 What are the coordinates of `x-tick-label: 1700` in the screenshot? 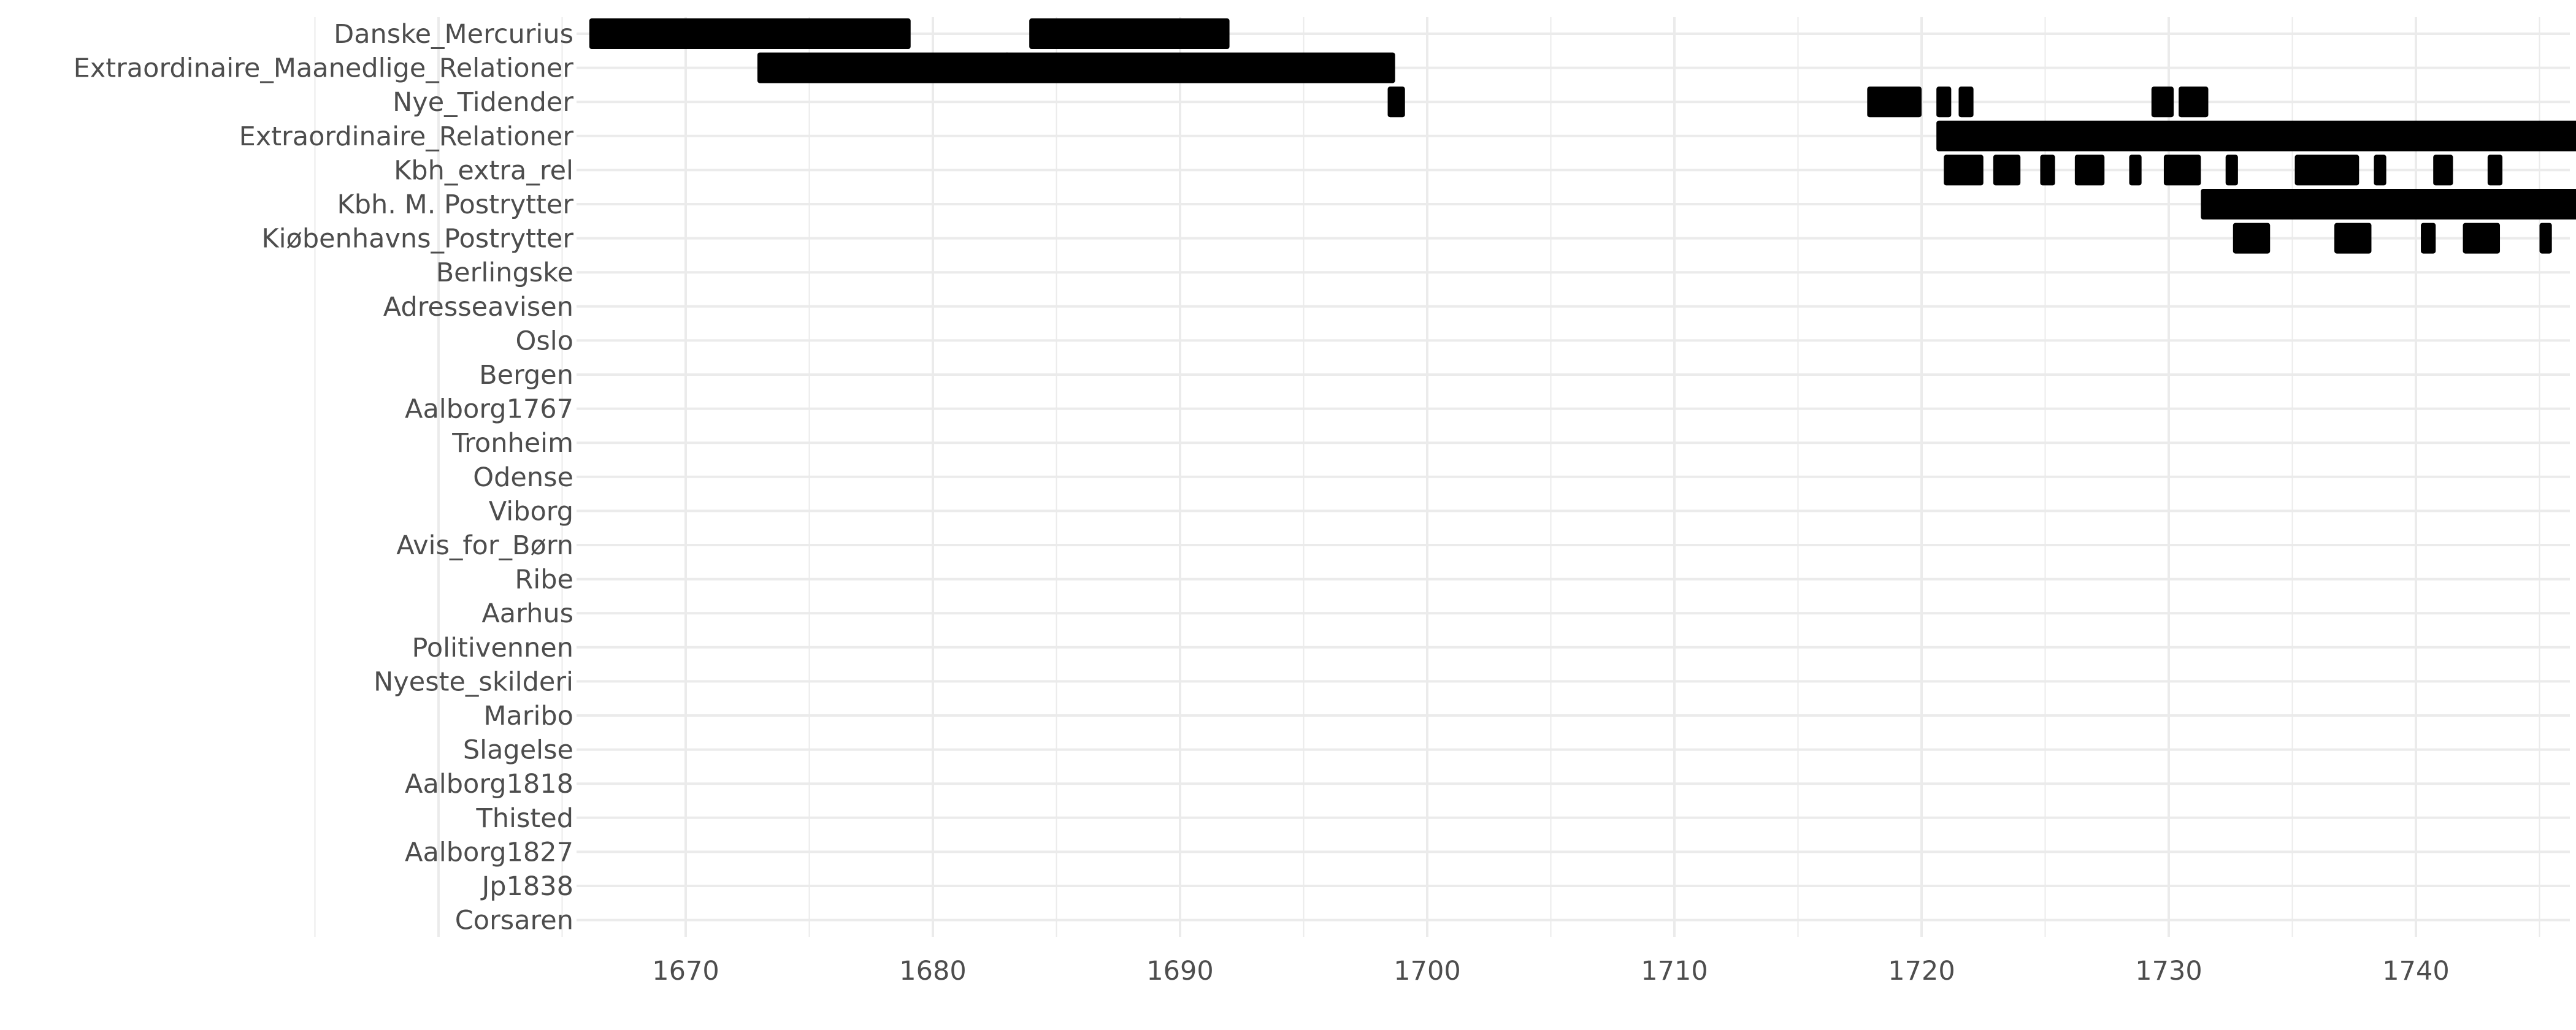 It's located at (1426, 971).